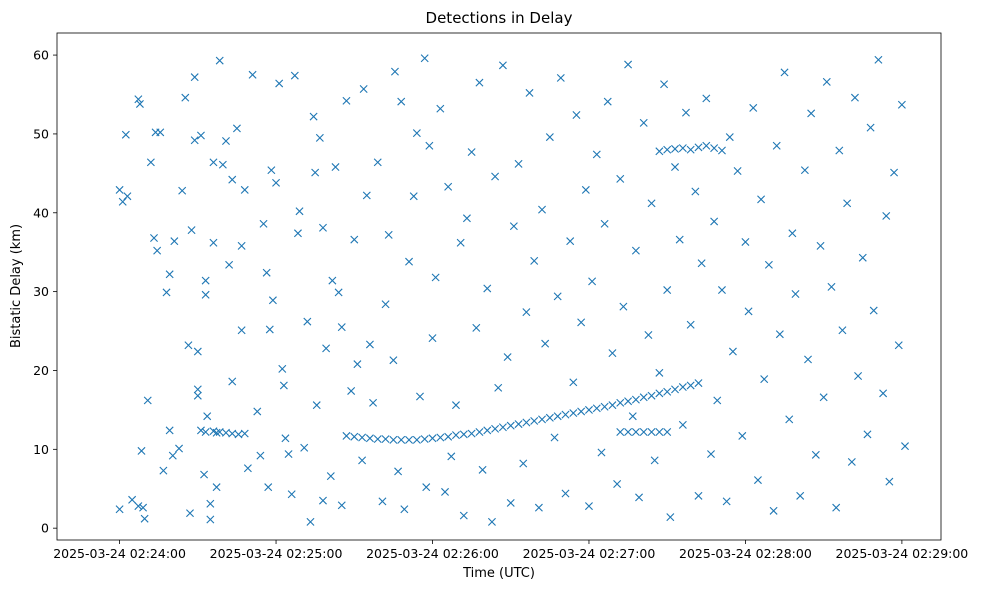  Describe the element at coordinates (41, 449) in the screenshot. I see `y-tick-label: 10` at that location.